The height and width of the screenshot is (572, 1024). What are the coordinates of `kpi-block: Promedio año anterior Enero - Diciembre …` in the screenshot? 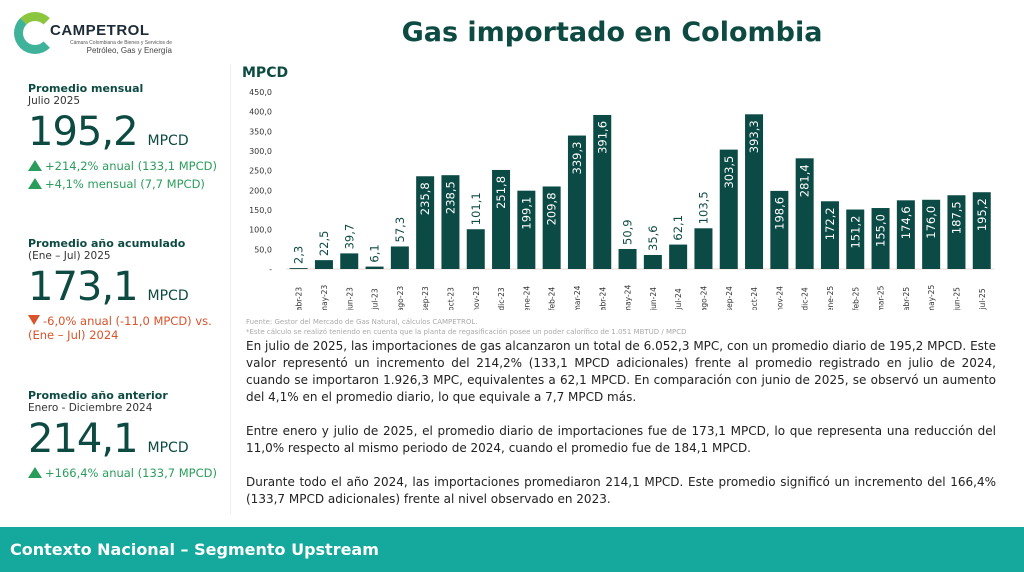 It's located at (122, 434).